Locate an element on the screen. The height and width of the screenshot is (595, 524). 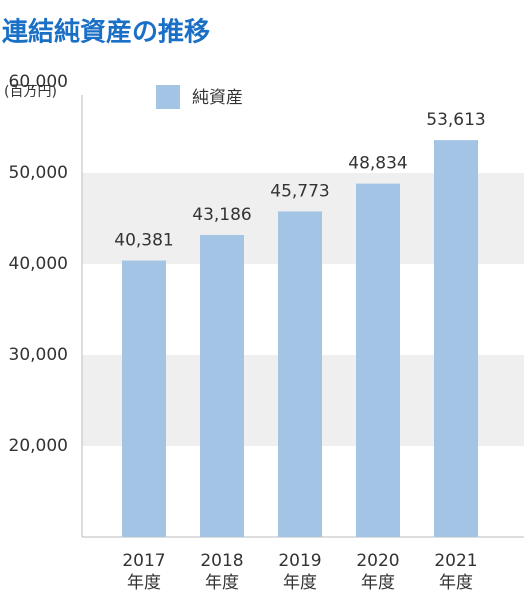
data-label: 45,773 is located at coordinates (299, 191).